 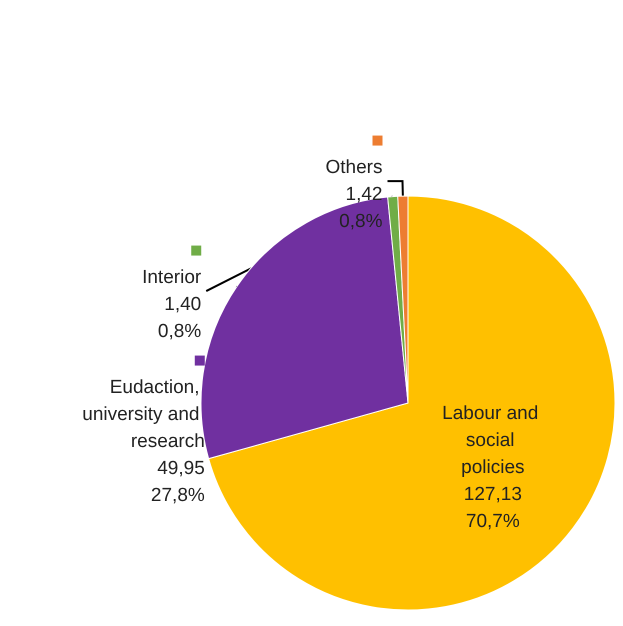 What do you see at coordinates (493, 440) in the screenshot?
I see `slice-label: Labour and social policies` at bounding box center [493, 440].